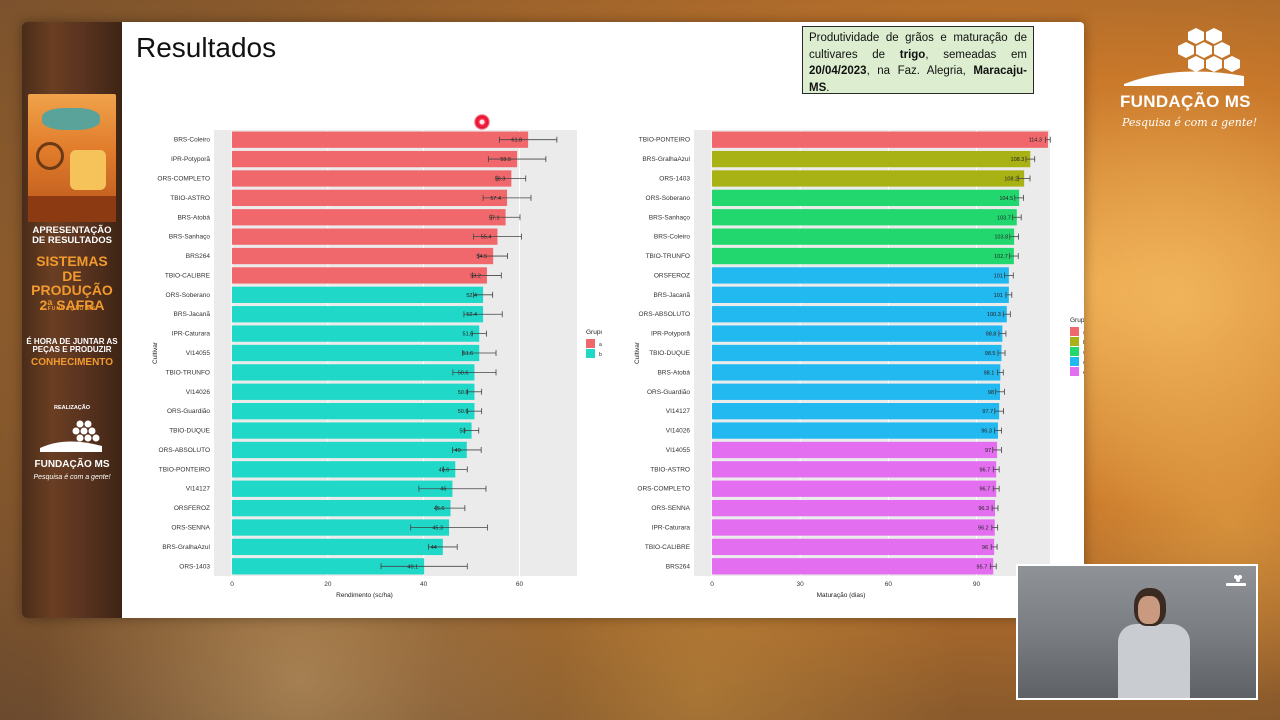  I want to click on data-label: 55.4, so click(486, 238).